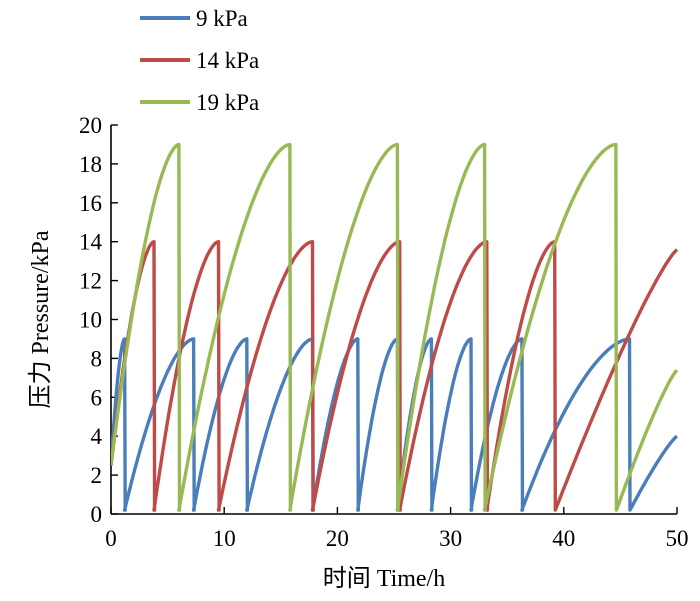 The height and width of the screenshot is (601, 700). I want to click on x-tick-label: 30, so click(450, 538).